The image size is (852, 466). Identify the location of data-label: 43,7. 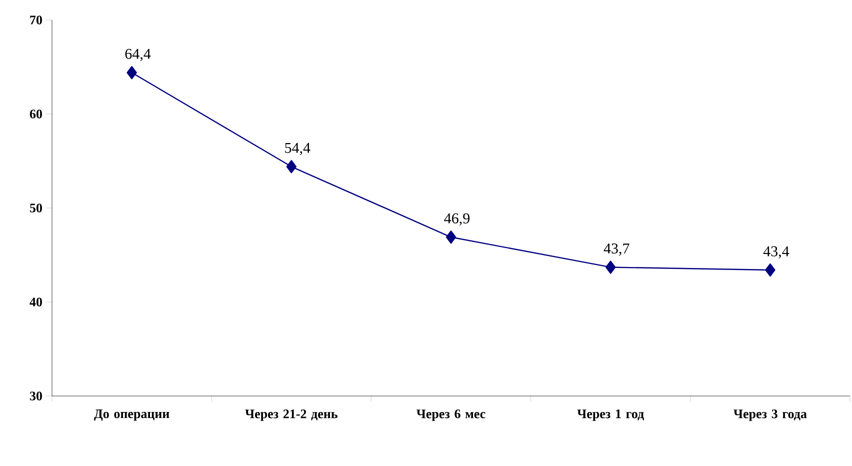
(617, 249).